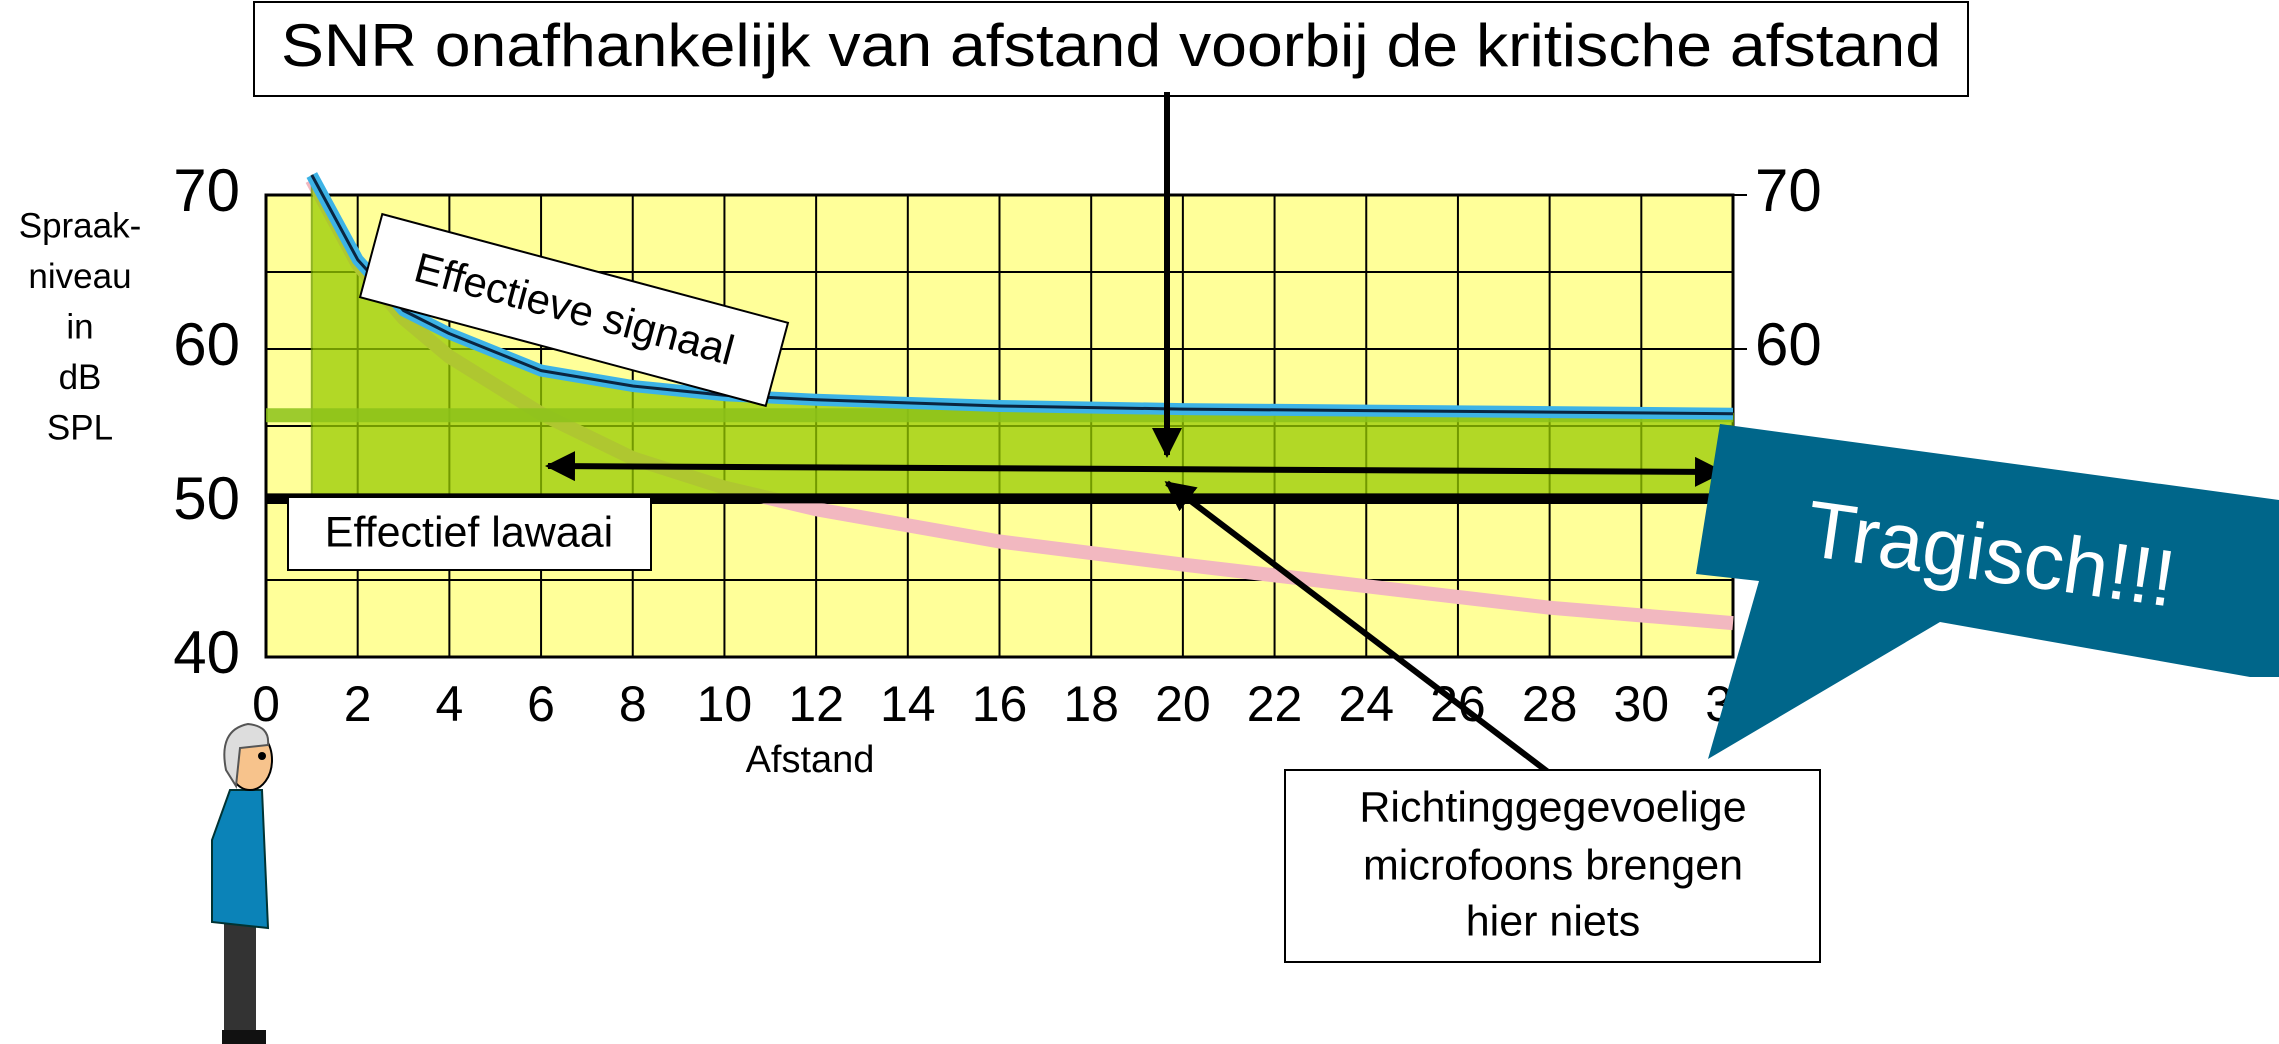  Describe the element at coordinates (80, 225) in the screenshot. I see `y-axis-label: Spraak-` at that location.